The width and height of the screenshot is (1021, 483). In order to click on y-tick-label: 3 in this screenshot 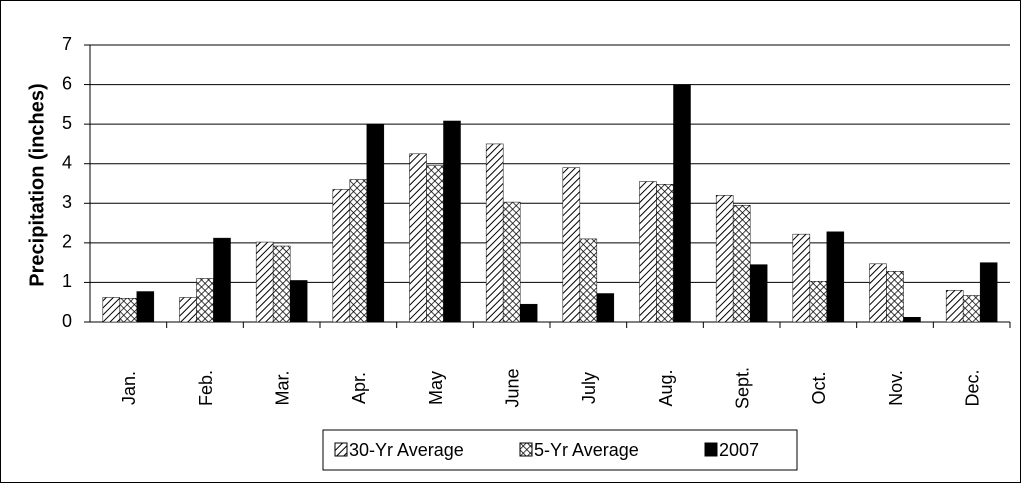, I will do `click(67, 202)`.